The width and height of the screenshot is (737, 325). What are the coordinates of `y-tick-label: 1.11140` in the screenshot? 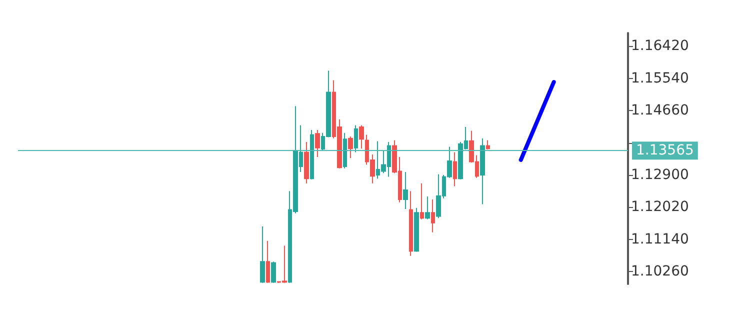 It's located at (660, 239).